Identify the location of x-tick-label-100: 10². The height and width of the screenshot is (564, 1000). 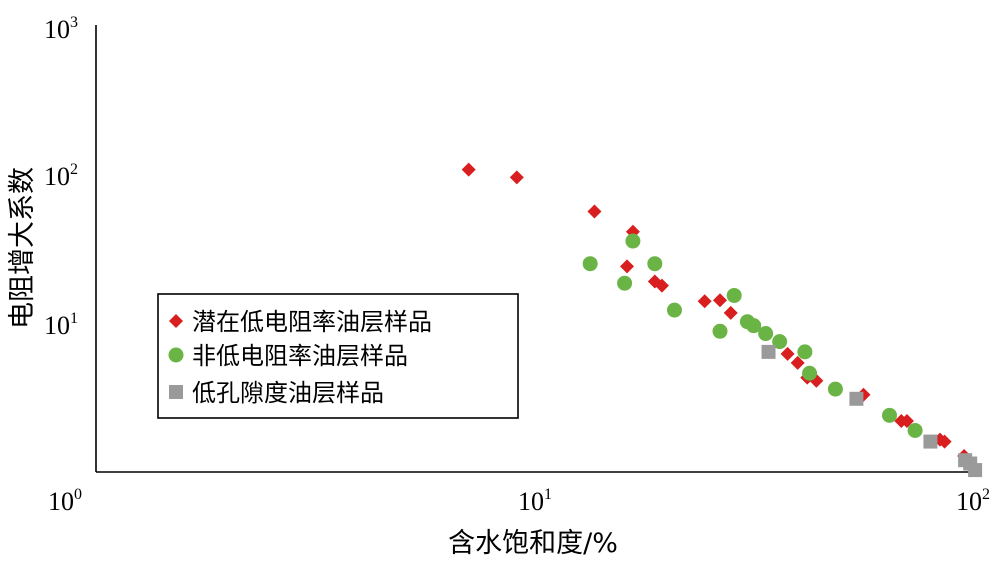
(973, 501).